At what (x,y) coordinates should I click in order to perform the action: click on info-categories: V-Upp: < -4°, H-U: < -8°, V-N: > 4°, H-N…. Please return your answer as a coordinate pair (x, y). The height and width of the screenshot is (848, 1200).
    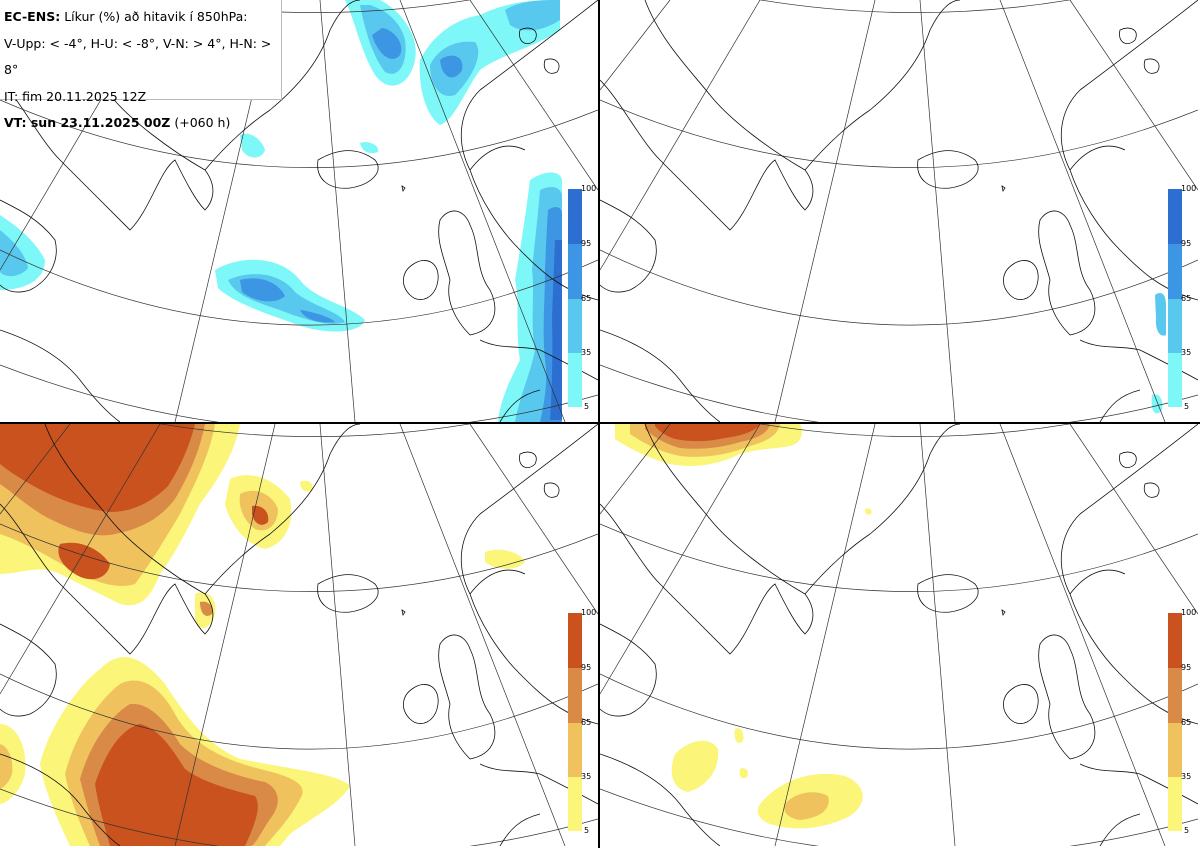
    Looking at the image, I should click on (138, 56).